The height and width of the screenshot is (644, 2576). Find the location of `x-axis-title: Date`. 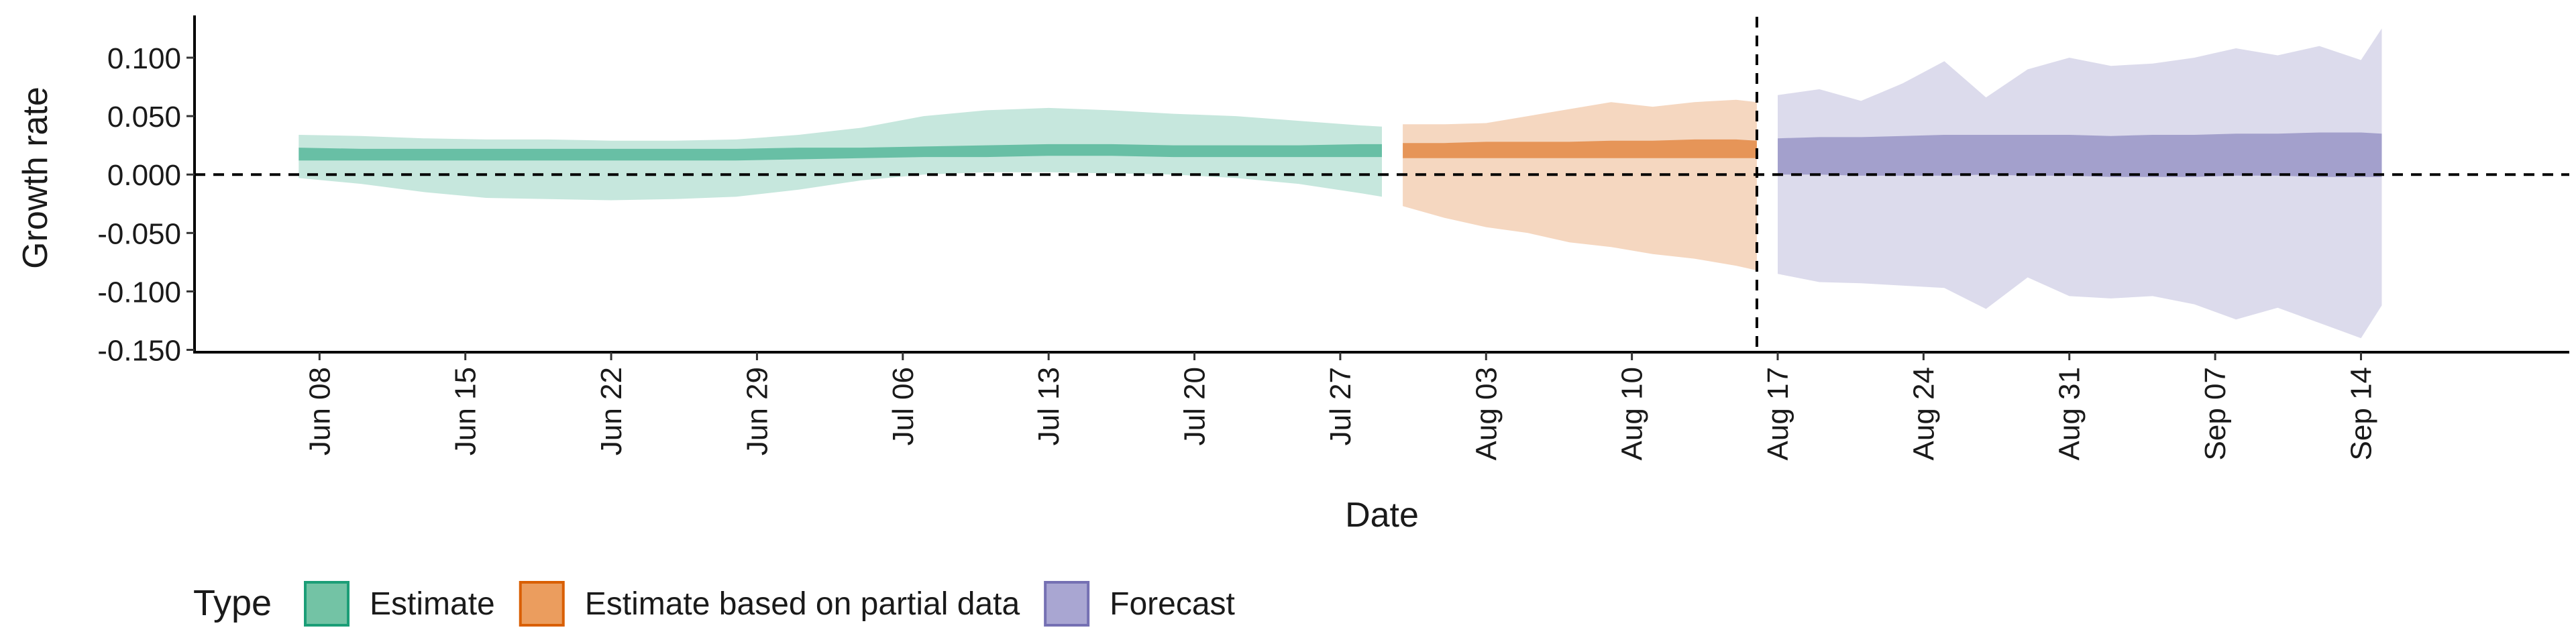

x-axis-title: Date is located at coordinates (1382, 515).